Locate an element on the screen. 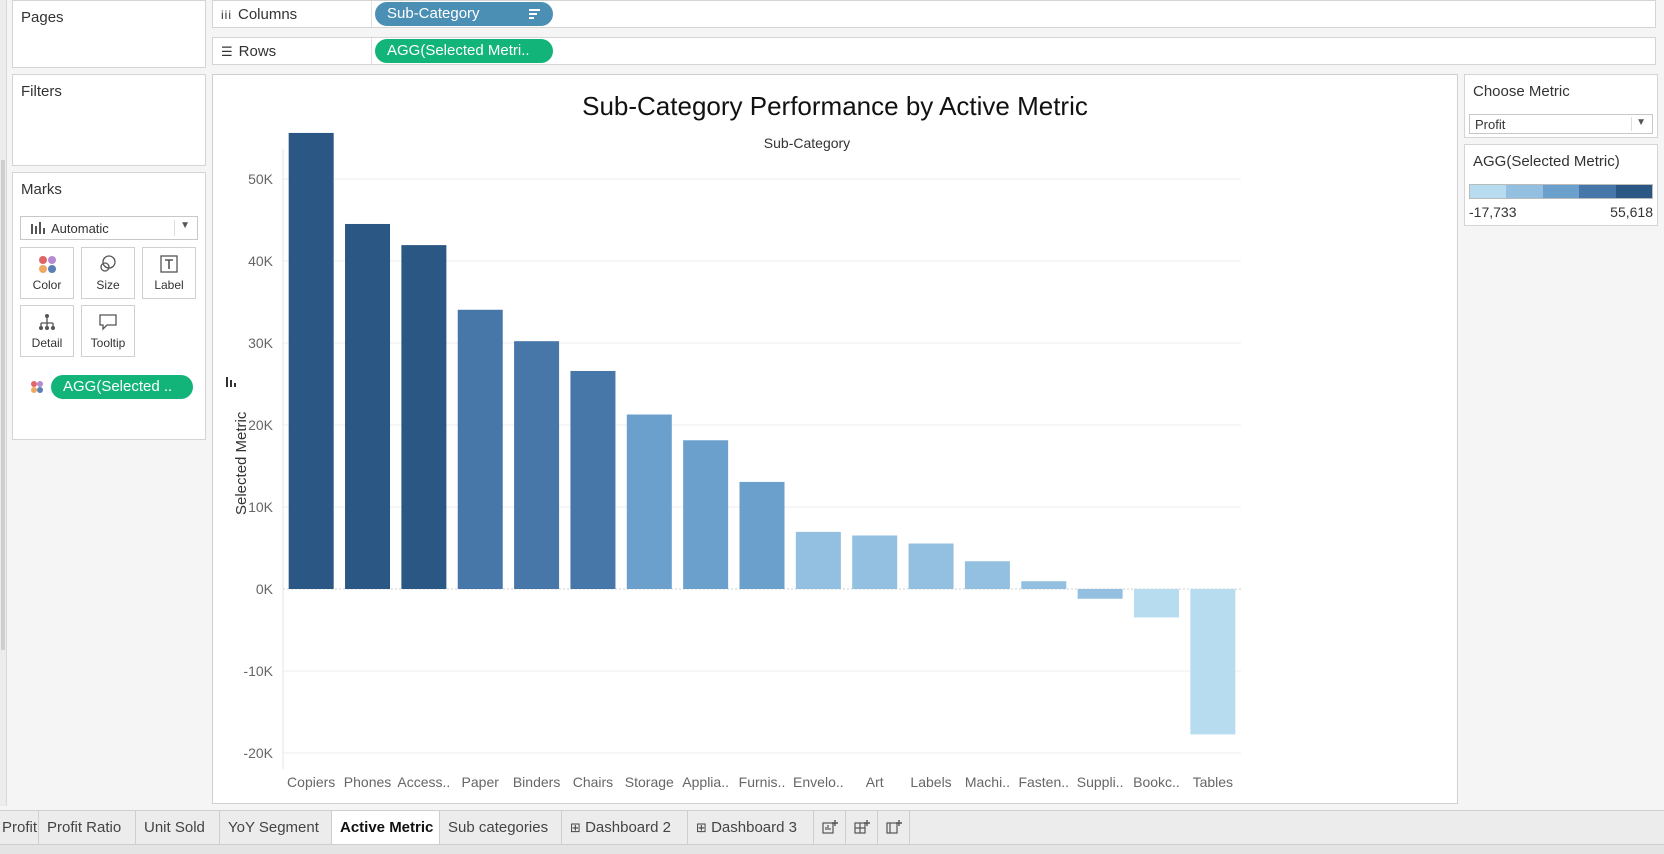 This screenshot has height=854, width=1664. columns-pill-label: Sub-Category is located at coordinates (433, 13).